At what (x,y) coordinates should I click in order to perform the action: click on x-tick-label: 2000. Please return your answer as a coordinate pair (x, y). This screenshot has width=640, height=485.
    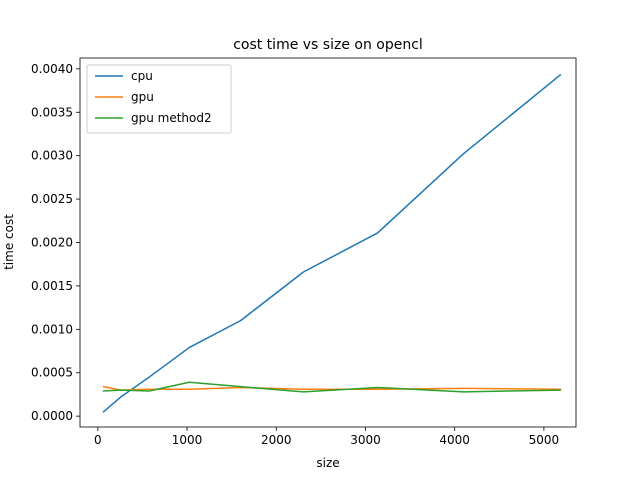
    Looking at the image, I should click on (276, 440).